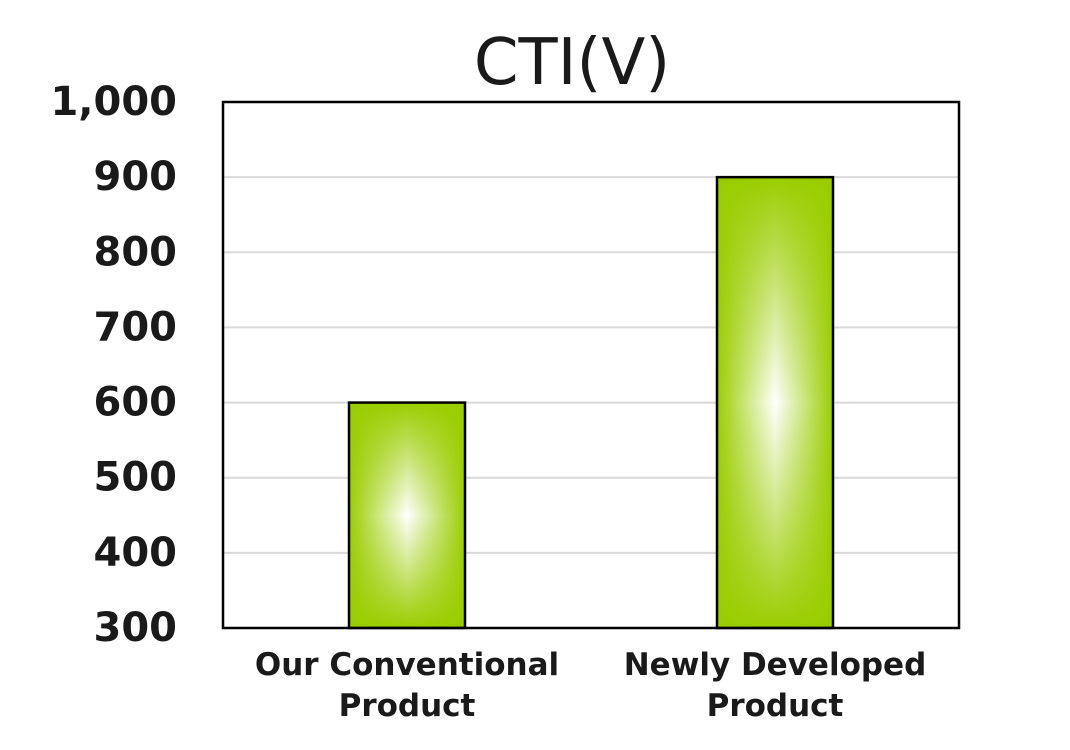  Describe the element at coordinates (136, 403) in the screenshot. I see `y-tick-label: 600` at that location.